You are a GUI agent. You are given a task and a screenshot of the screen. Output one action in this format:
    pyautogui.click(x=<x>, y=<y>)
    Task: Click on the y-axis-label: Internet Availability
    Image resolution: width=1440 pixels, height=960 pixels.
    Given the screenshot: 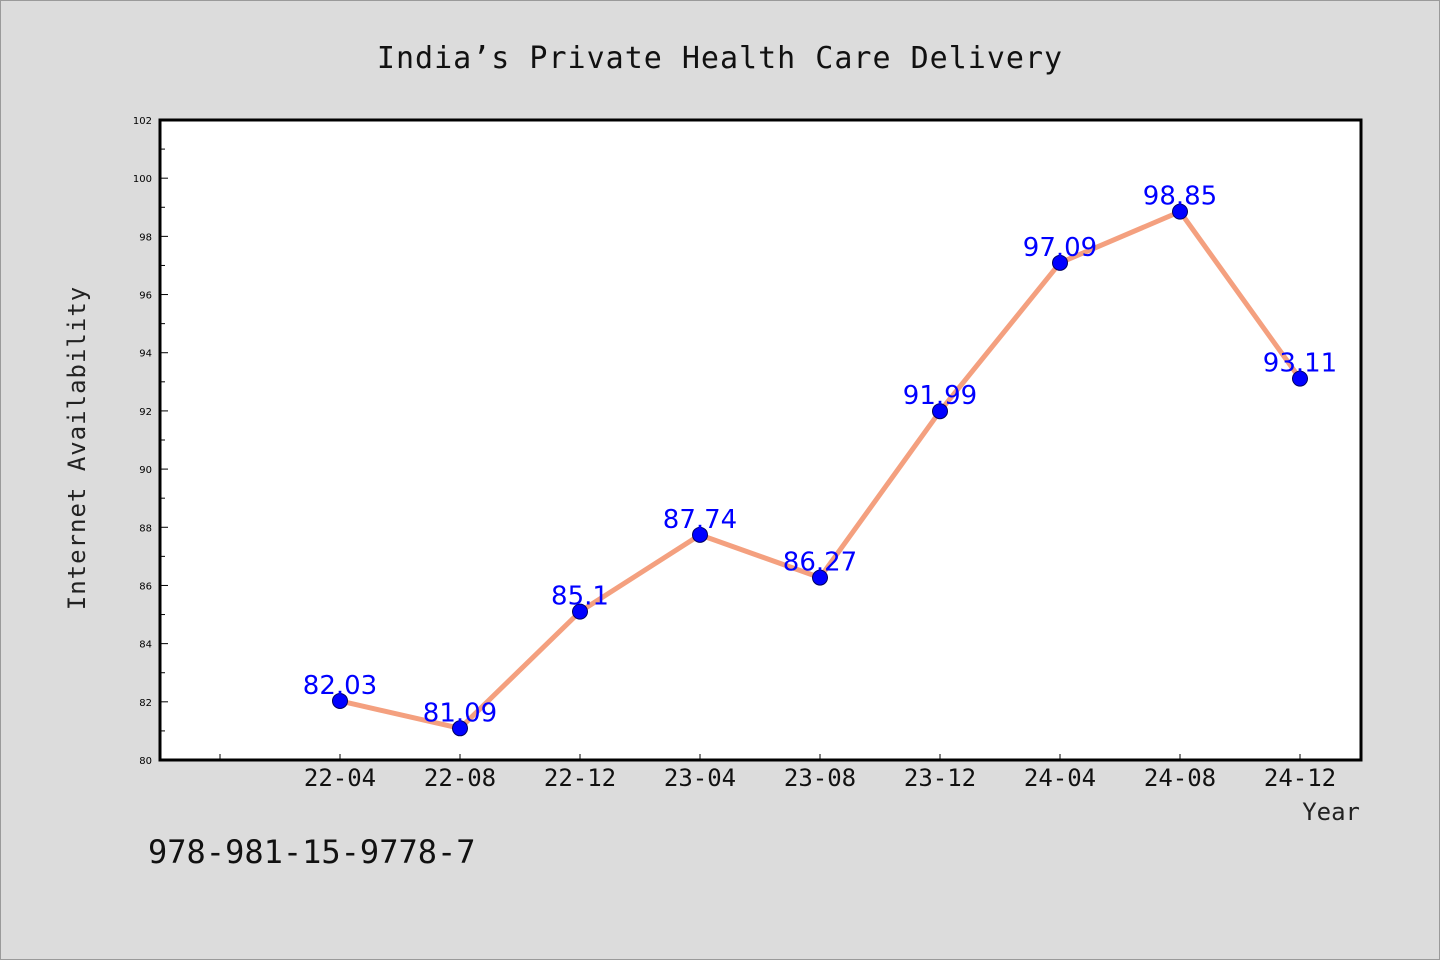 What is the action you would take?
    pyautogui.click(x=77, y=448)
    